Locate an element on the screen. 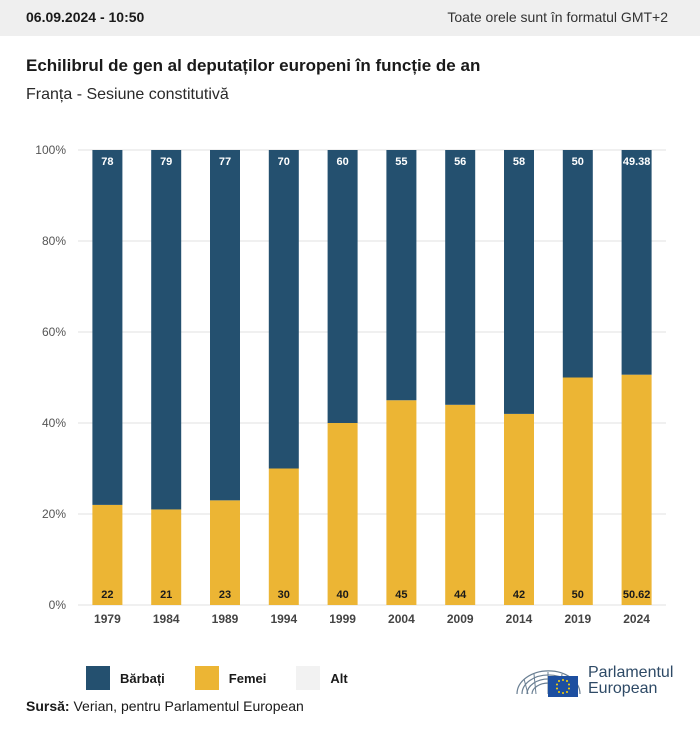 This screenshot has height=731, width=700. data-label-femei: 23 is located at coordinates (225, 595).